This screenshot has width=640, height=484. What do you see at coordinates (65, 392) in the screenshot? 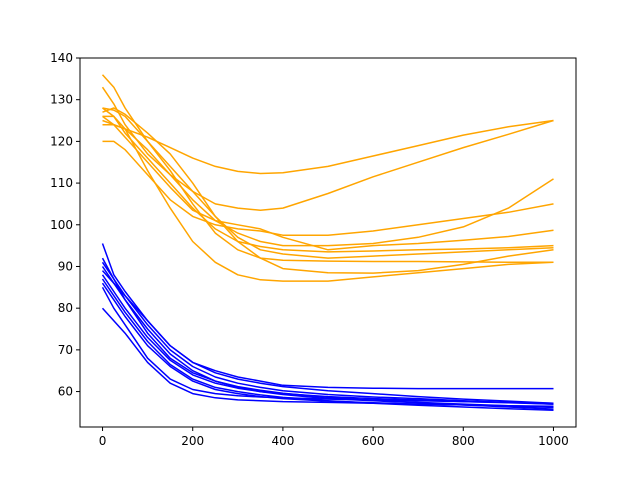
I see `y-tick-label: 60` at bounding box center [65, 392].